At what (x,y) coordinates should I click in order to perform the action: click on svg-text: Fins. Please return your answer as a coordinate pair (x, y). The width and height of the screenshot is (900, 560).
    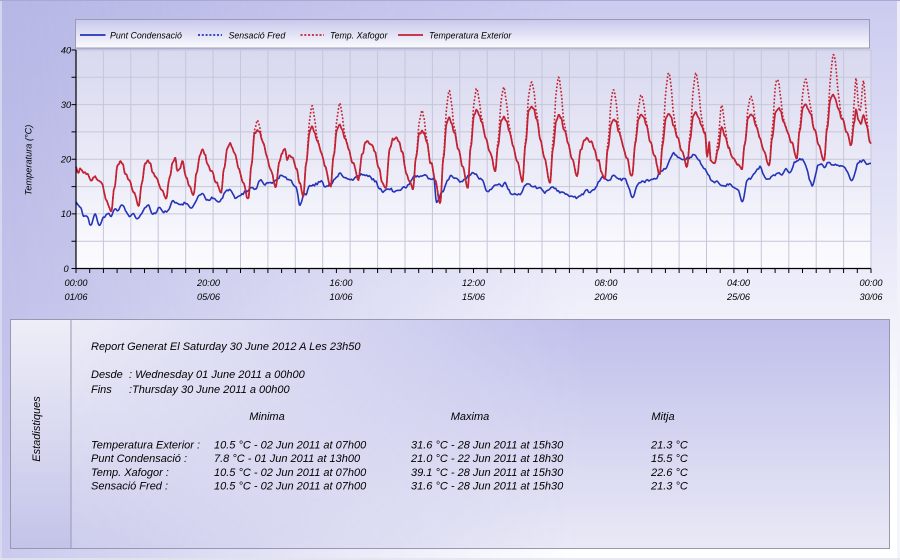
    Looking at the image, I should click on (101, 390).